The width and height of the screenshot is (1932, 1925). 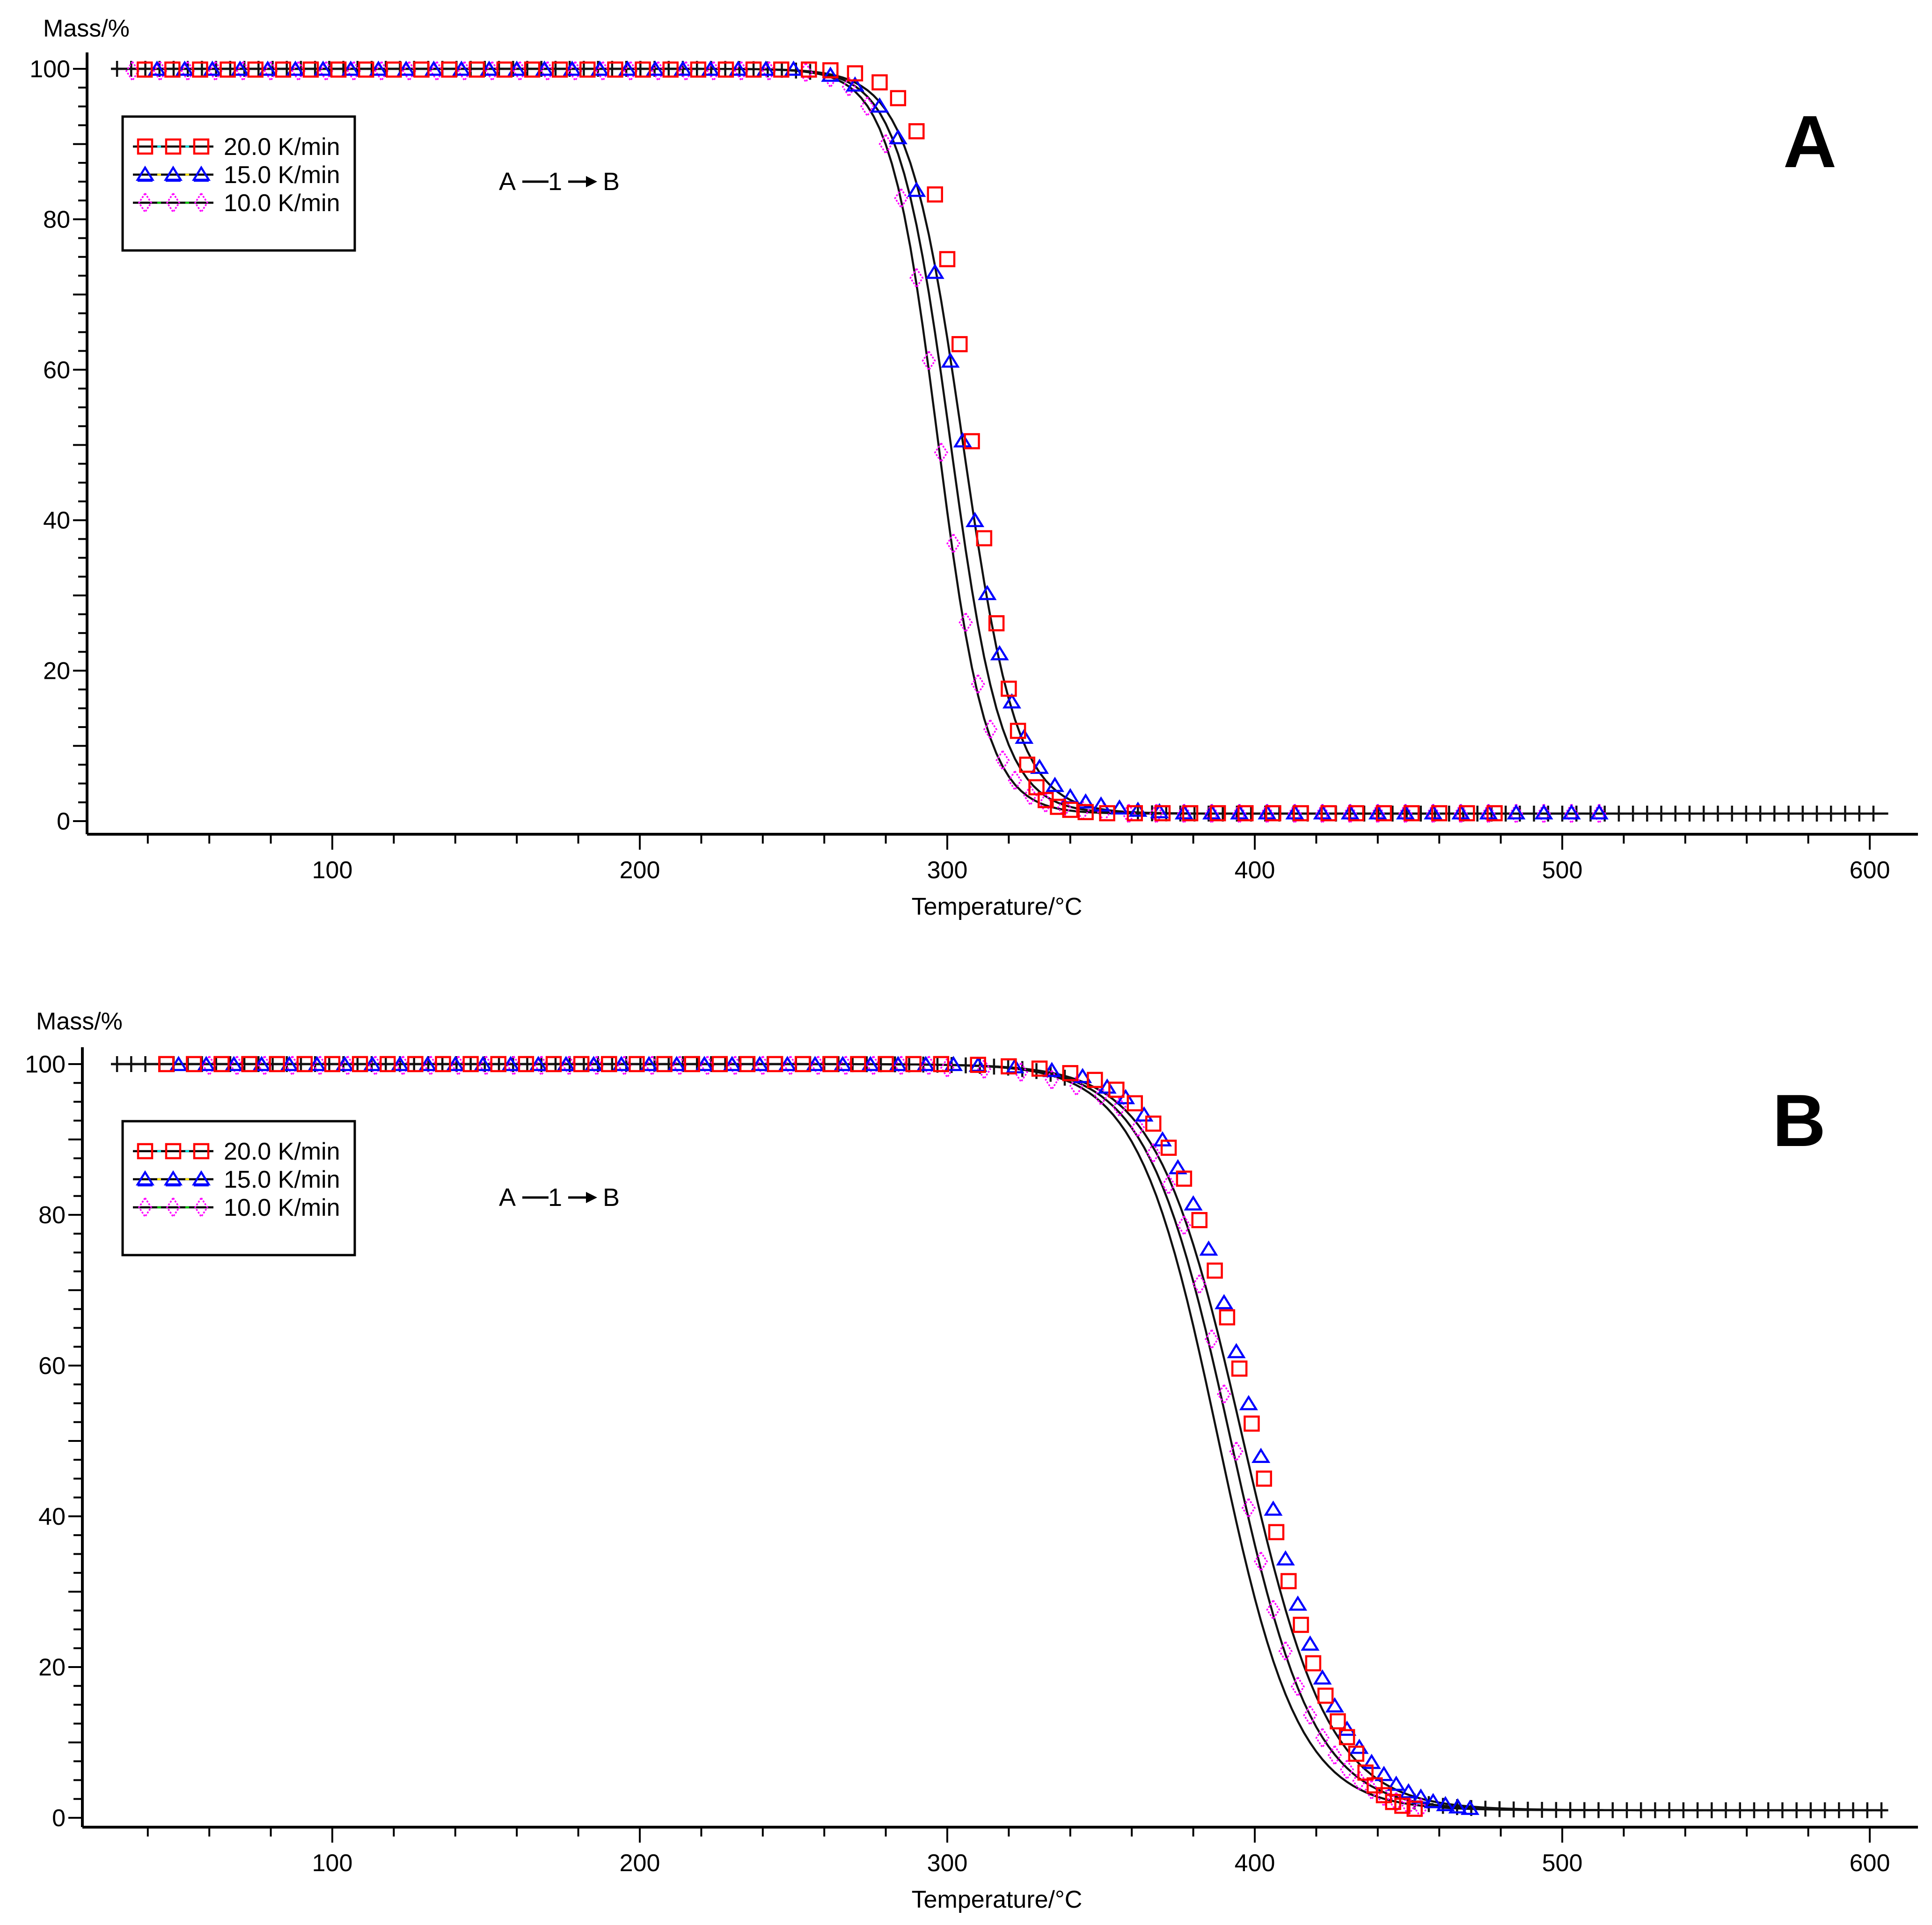 I want to click on reaction-annotation-b: A 1 B, so click(x=559, y=1197).